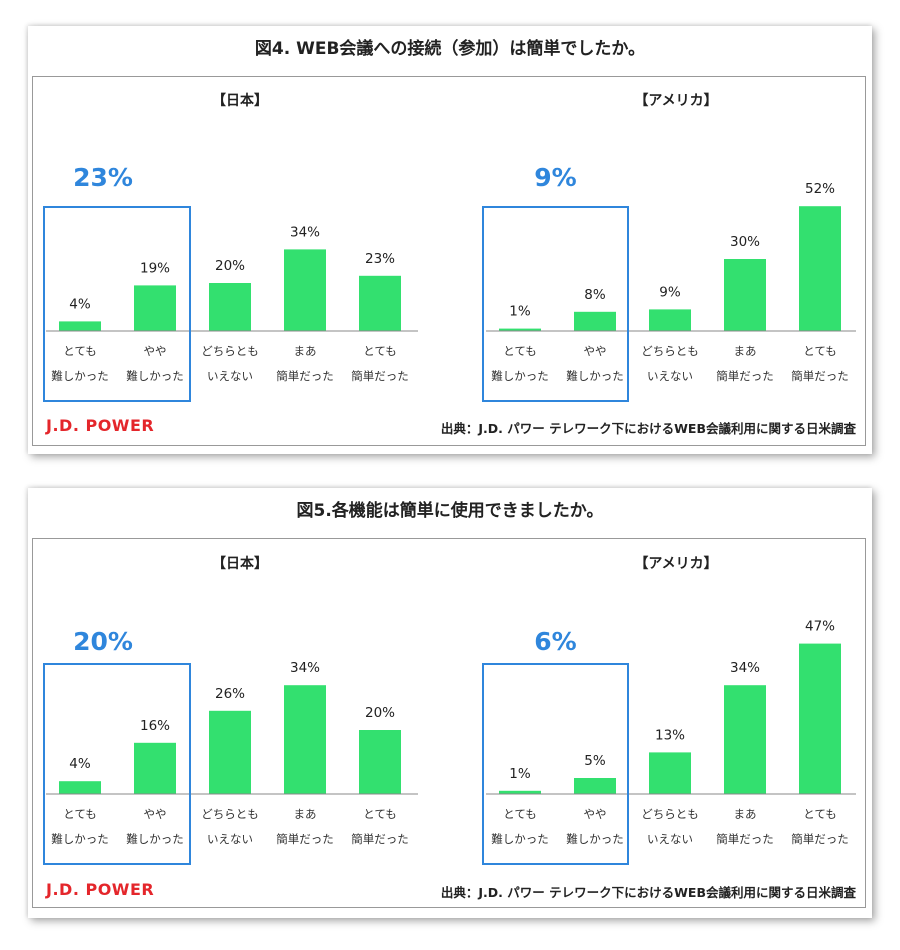 The width and height of the screenshot is (900, 950). What do you see at coordinates (555, 641) in the screenshot?
I see `highlight-label: 6%` at bounding box center [555, 641].